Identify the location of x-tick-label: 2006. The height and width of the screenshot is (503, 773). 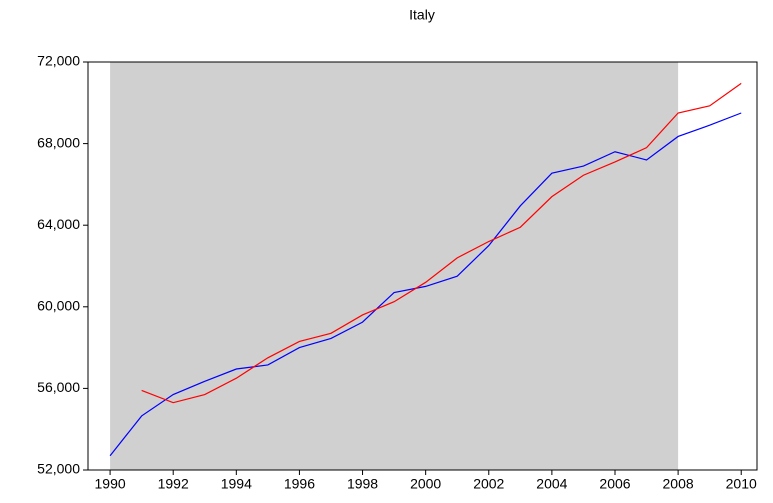
(614, 484).